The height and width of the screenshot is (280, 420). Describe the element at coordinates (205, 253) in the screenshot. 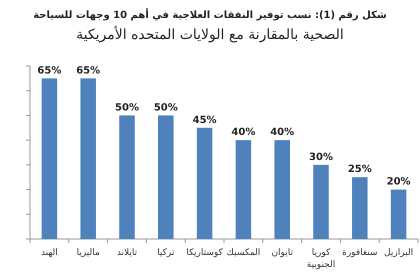

I see `x-tick-label: كوستاريكا` at that location.